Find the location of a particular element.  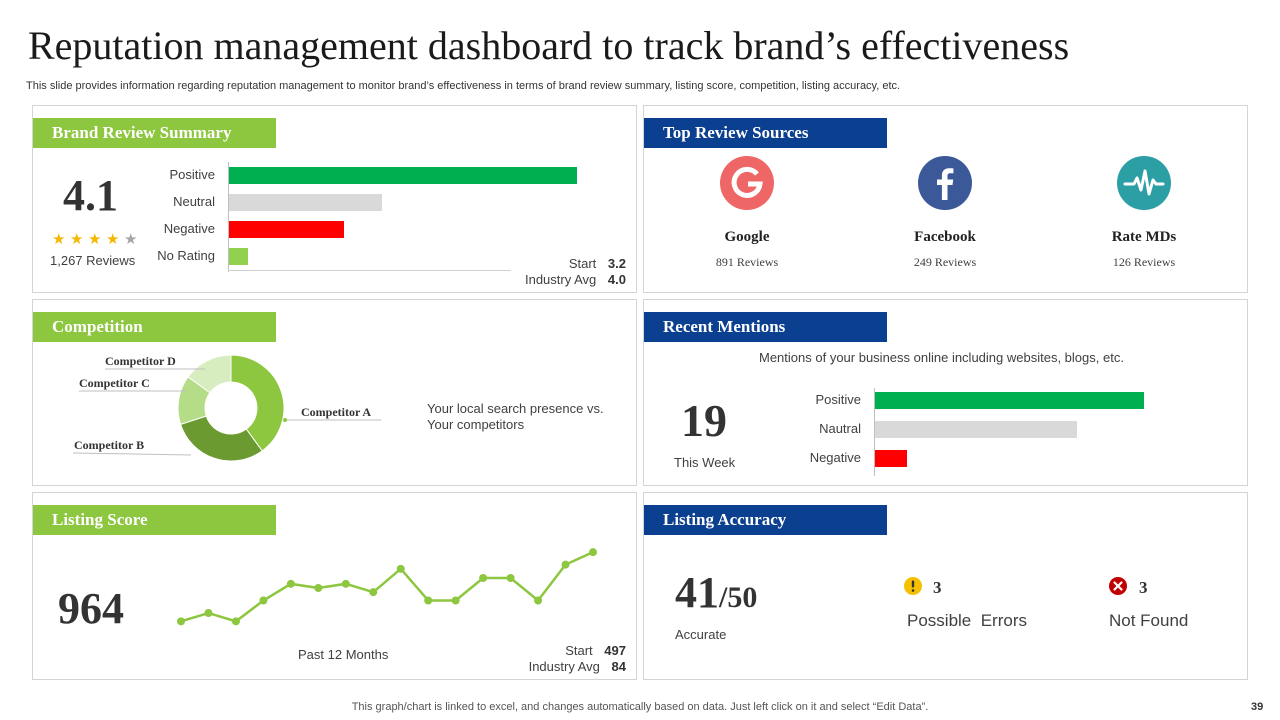

recent-mentions-header: Recent Mentions is located at coordinates (765, 327).